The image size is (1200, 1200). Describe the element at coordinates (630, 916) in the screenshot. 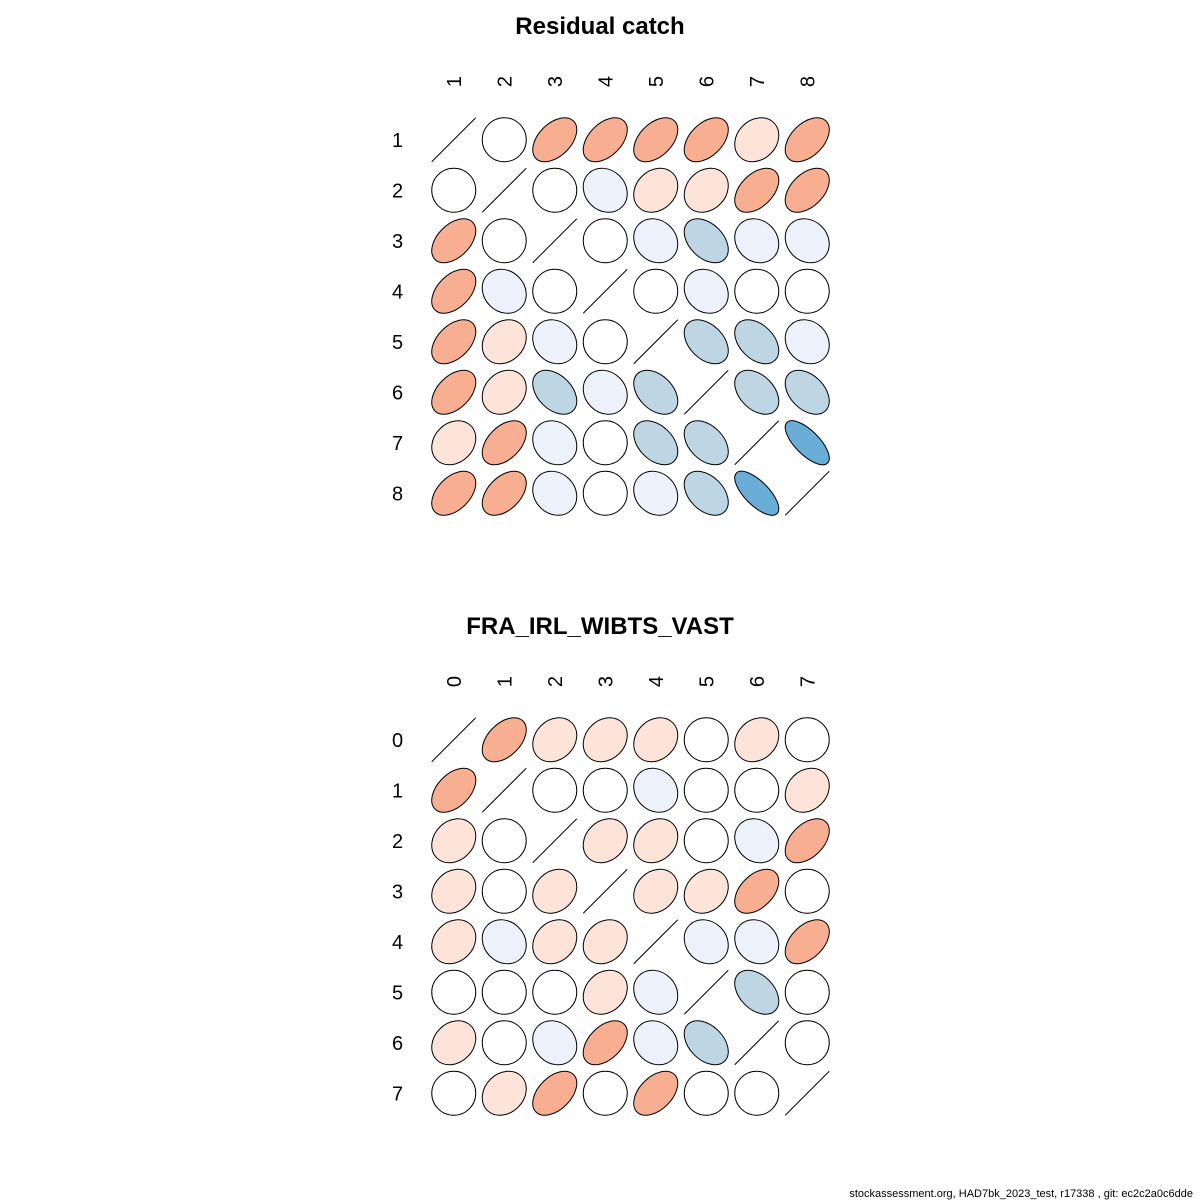

I see `correlation-cells` at that location.